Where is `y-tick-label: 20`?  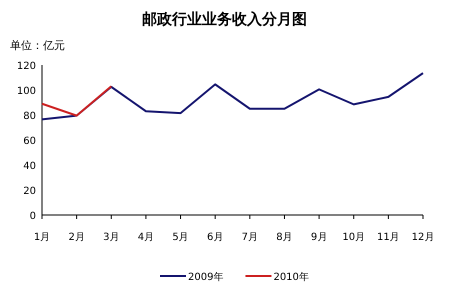 y-tick-label: 20 is located at coordinates (29, 191).